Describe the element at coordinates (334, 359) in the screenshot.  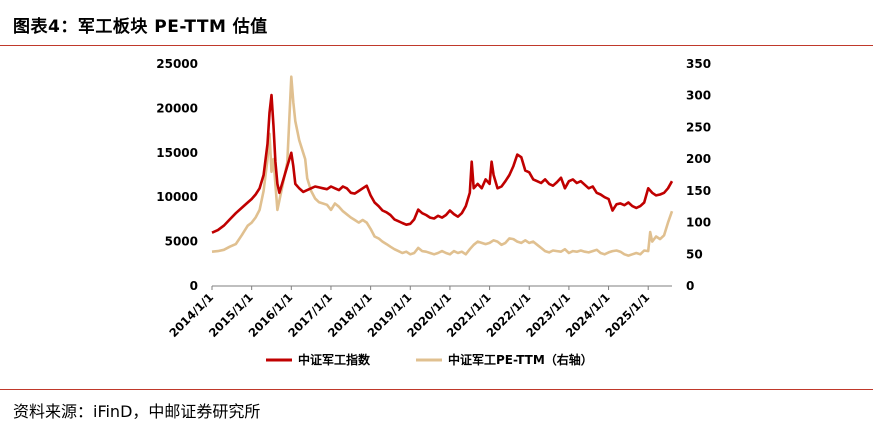
I see `legend-item-index-label: 中证军工指数` at that location.